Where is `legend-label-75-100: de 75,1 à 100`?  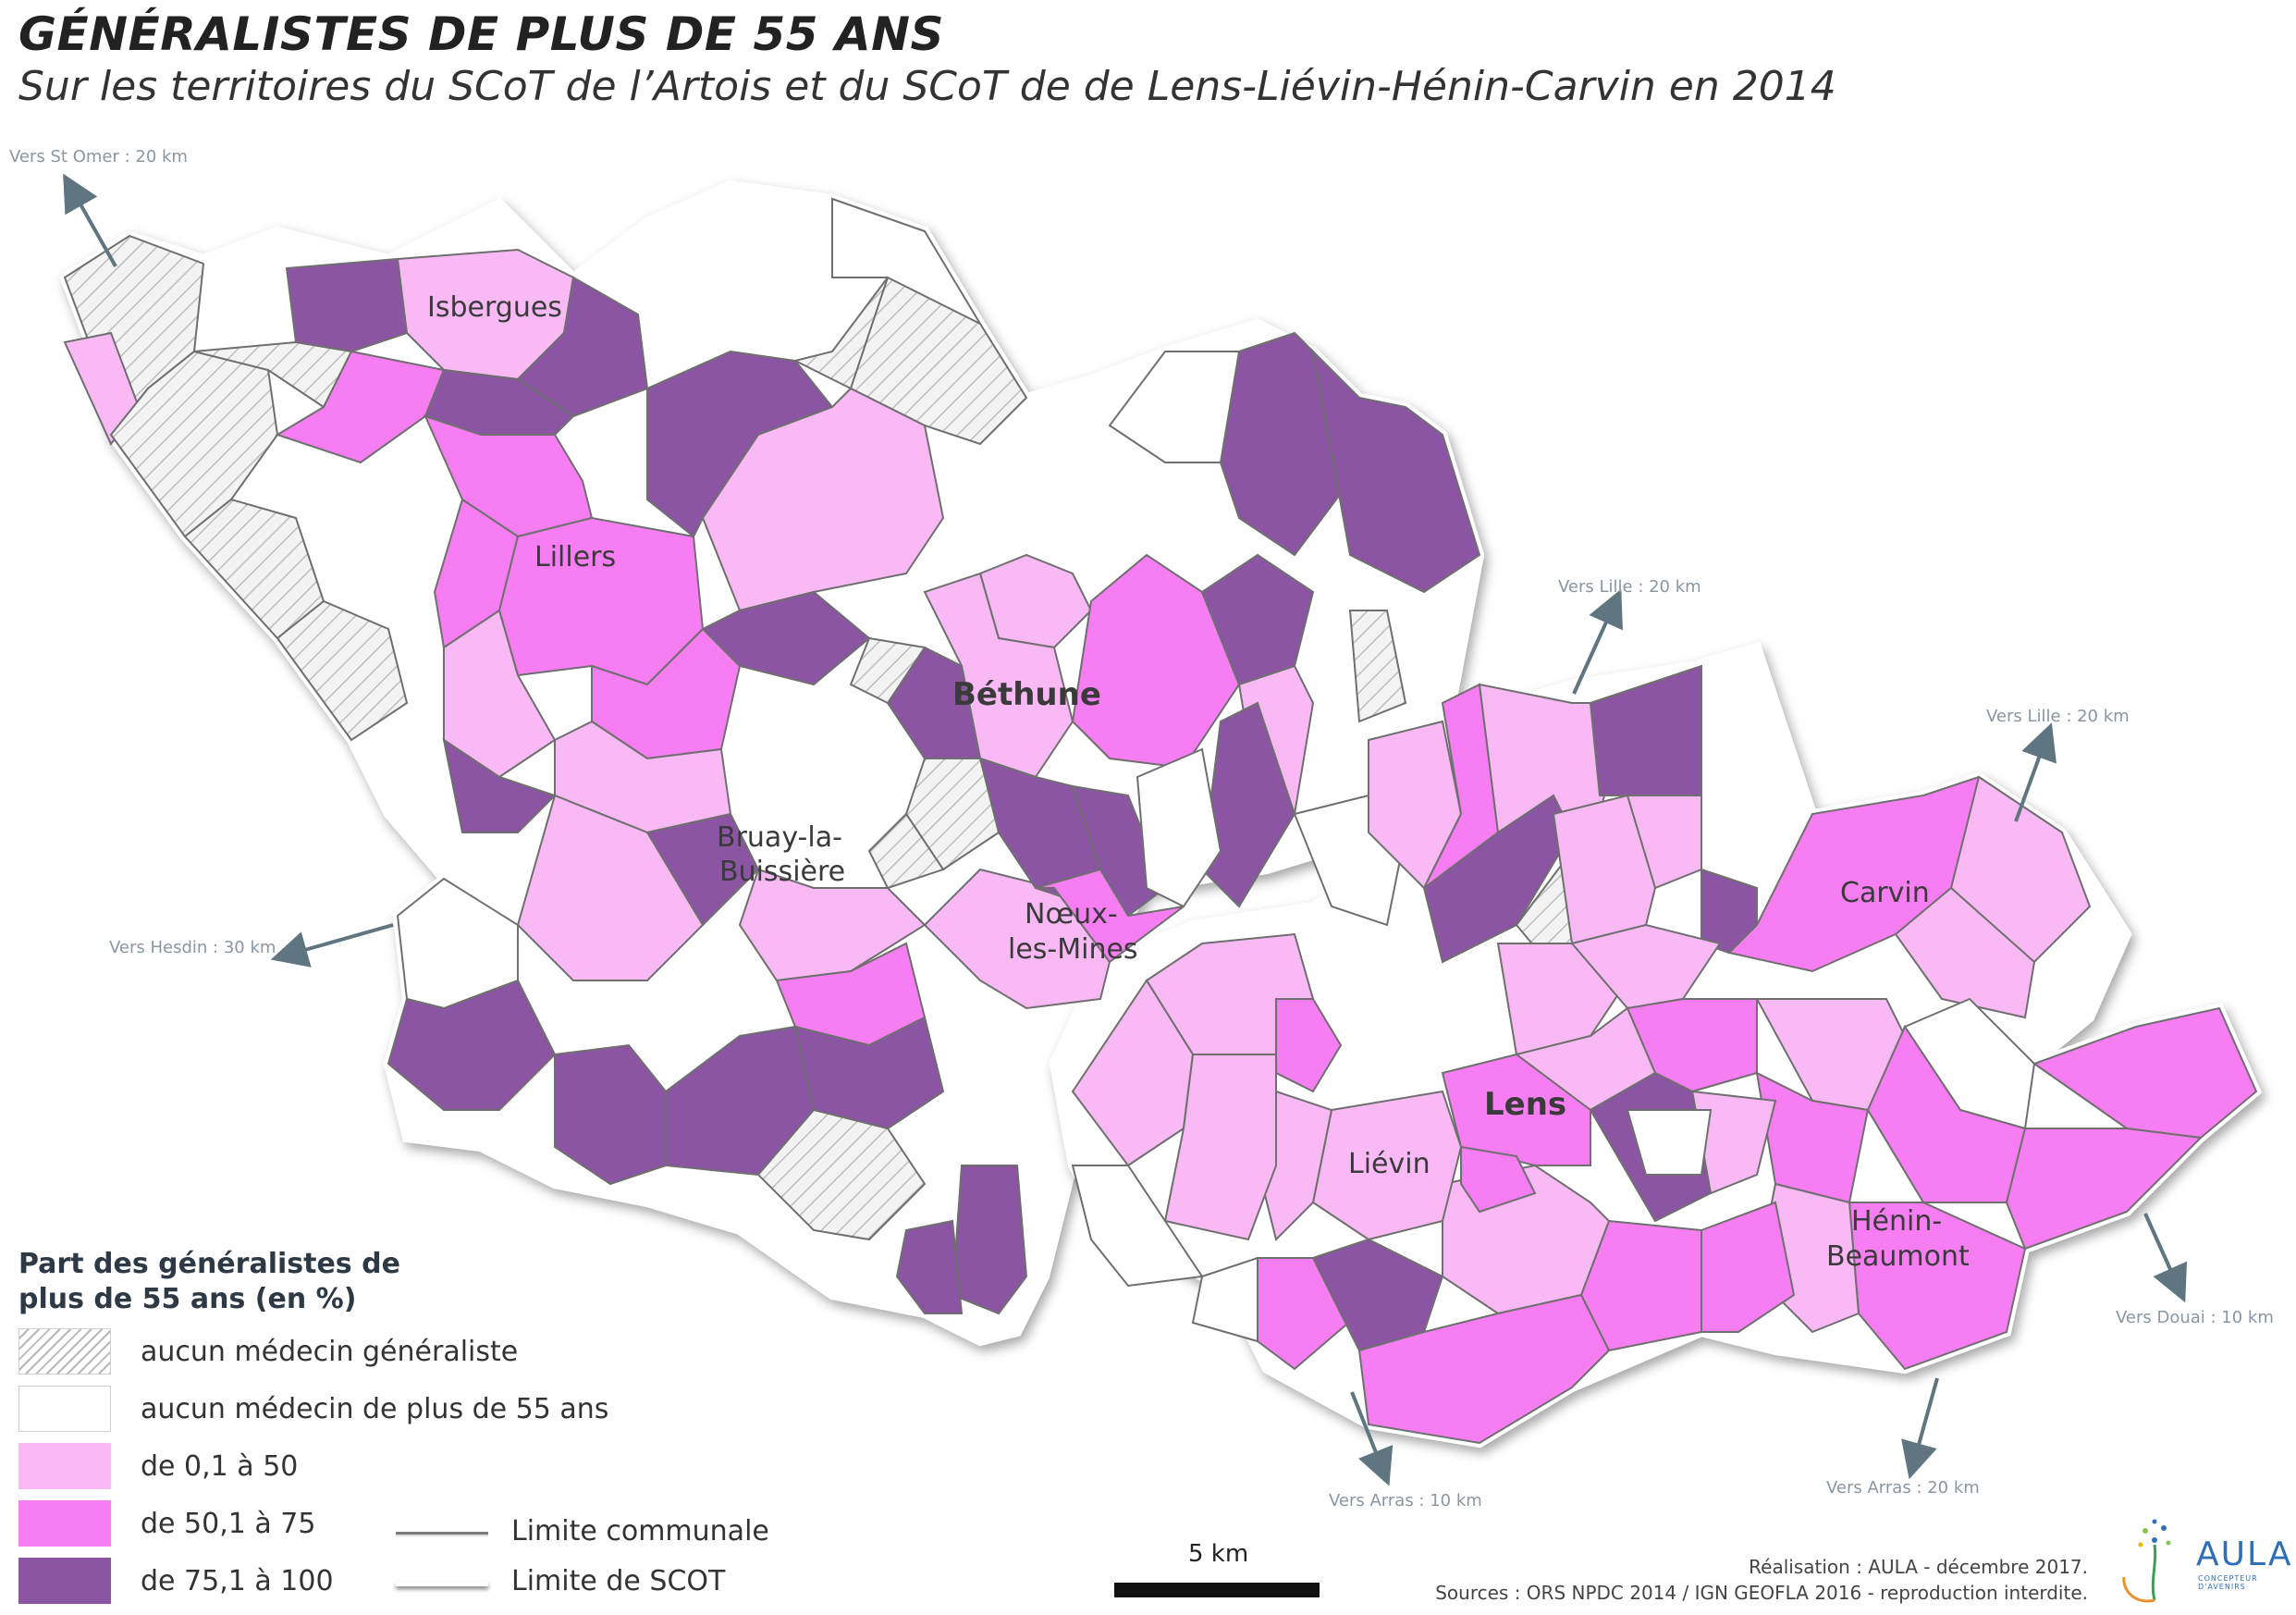 legend-label-75-100: de 75,1 à 100 is located at coordinates (237, 1581).